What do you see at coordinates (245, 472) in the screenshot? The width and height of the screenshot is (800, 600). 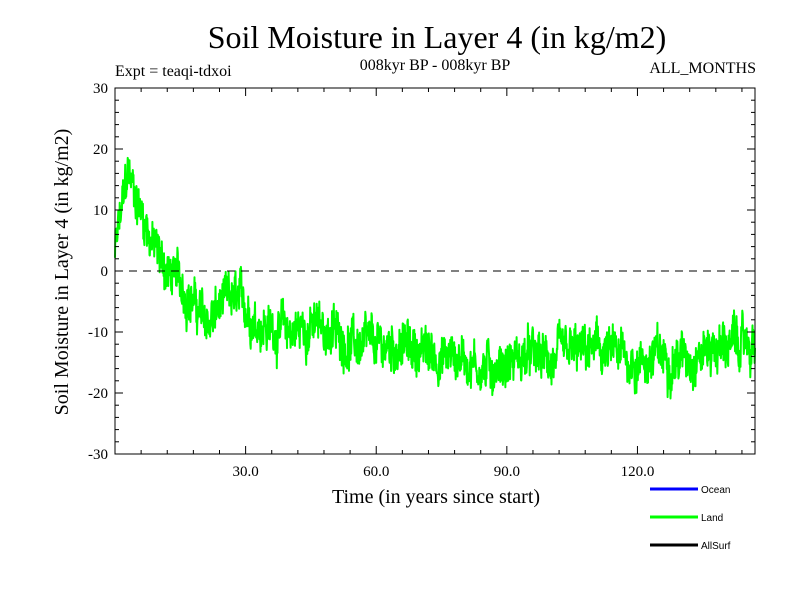 I see `x-tick-label: 30.0` at bounding box center [245, 472].